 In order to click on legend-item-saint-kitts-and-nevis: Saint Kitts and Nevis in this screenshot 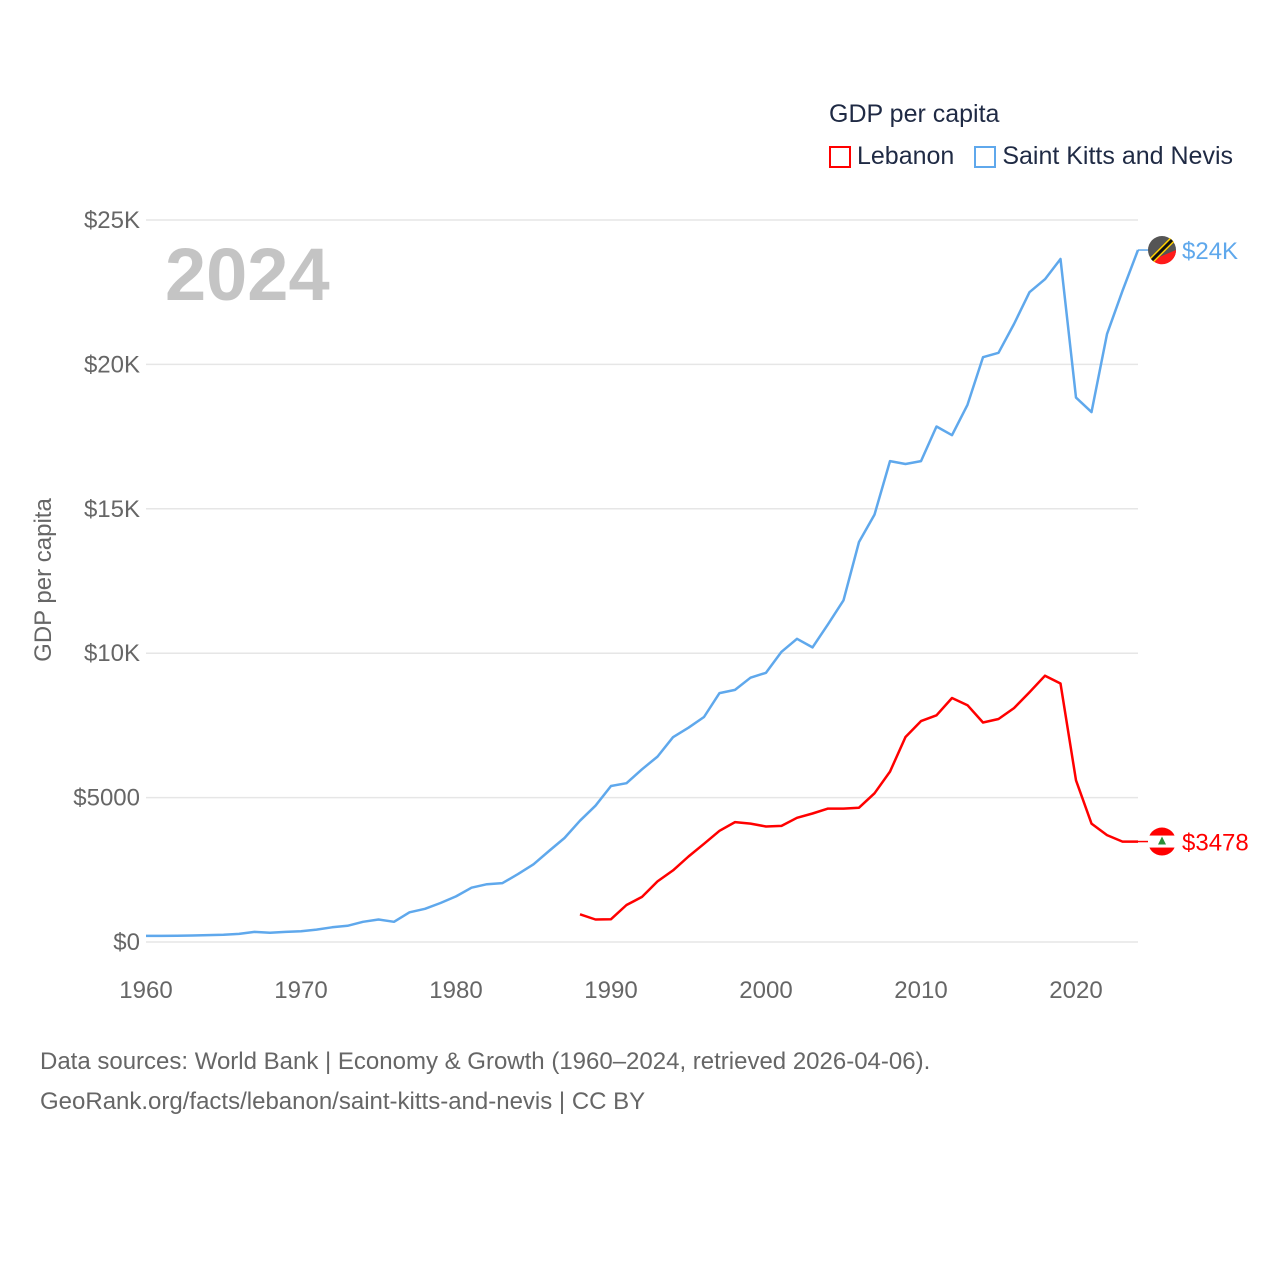, I will do `click(1103, 156)`.